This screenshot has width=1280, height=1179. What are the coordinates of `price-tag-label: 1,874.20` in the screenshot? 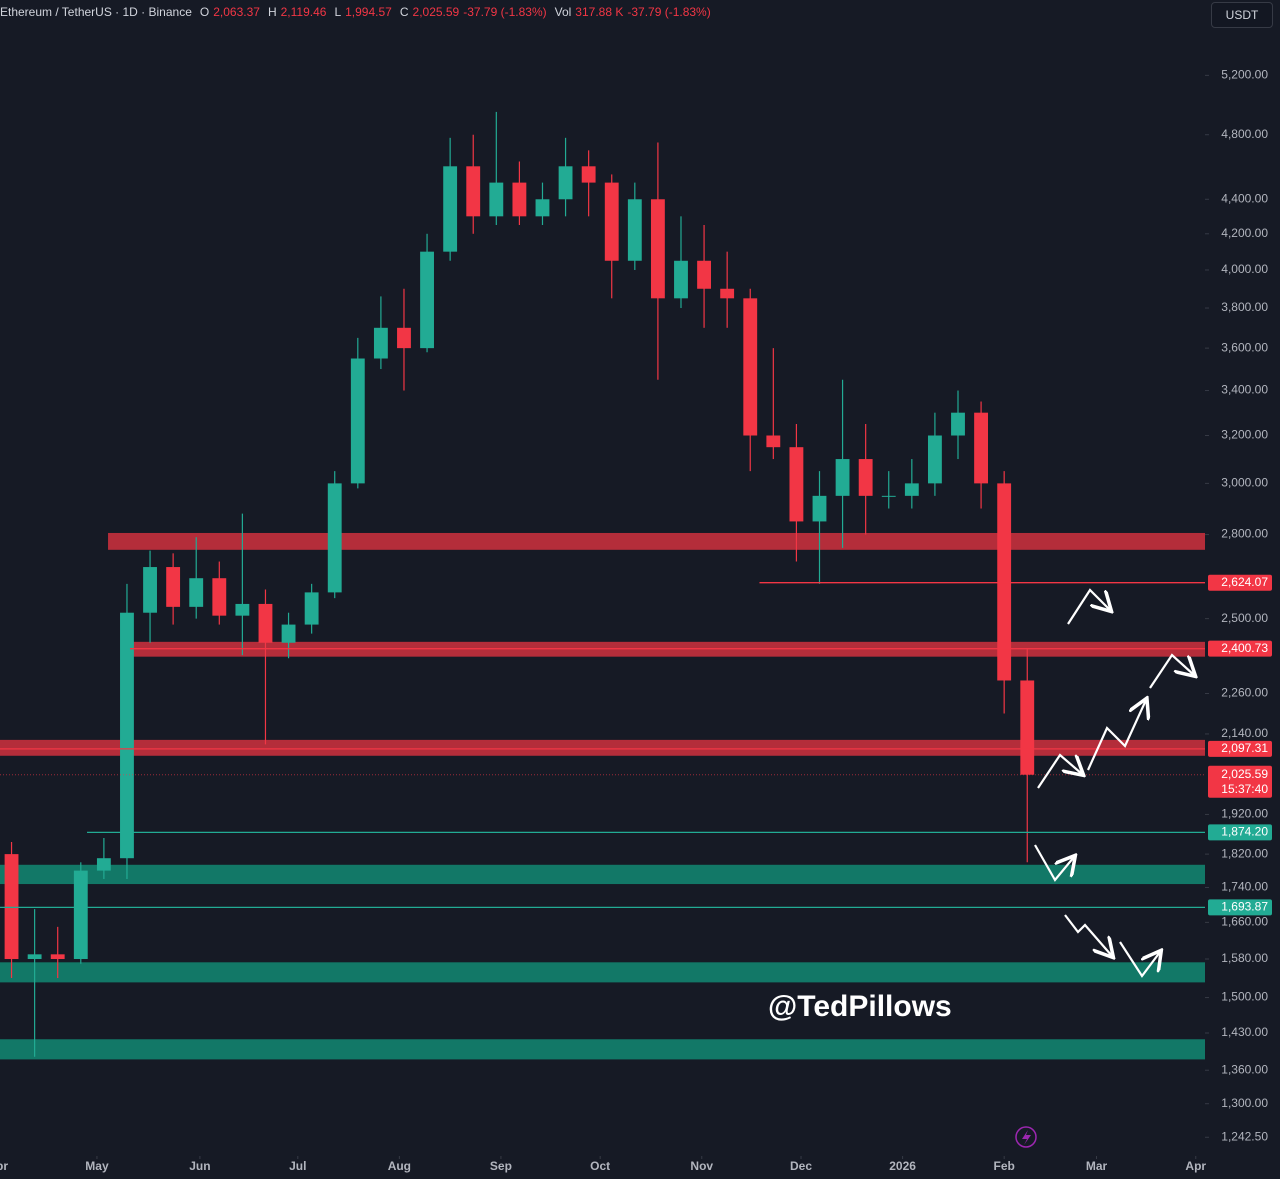 It's located at (1244, 832).